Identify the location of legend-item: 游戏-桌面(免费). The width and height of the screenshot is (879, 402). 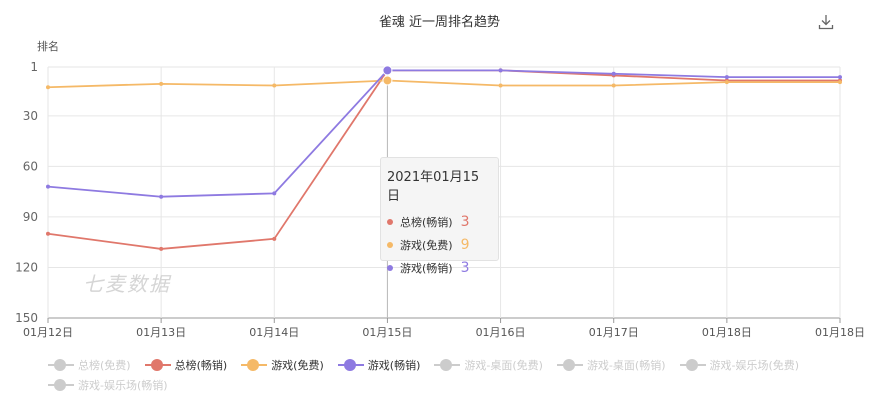
(488, 365).